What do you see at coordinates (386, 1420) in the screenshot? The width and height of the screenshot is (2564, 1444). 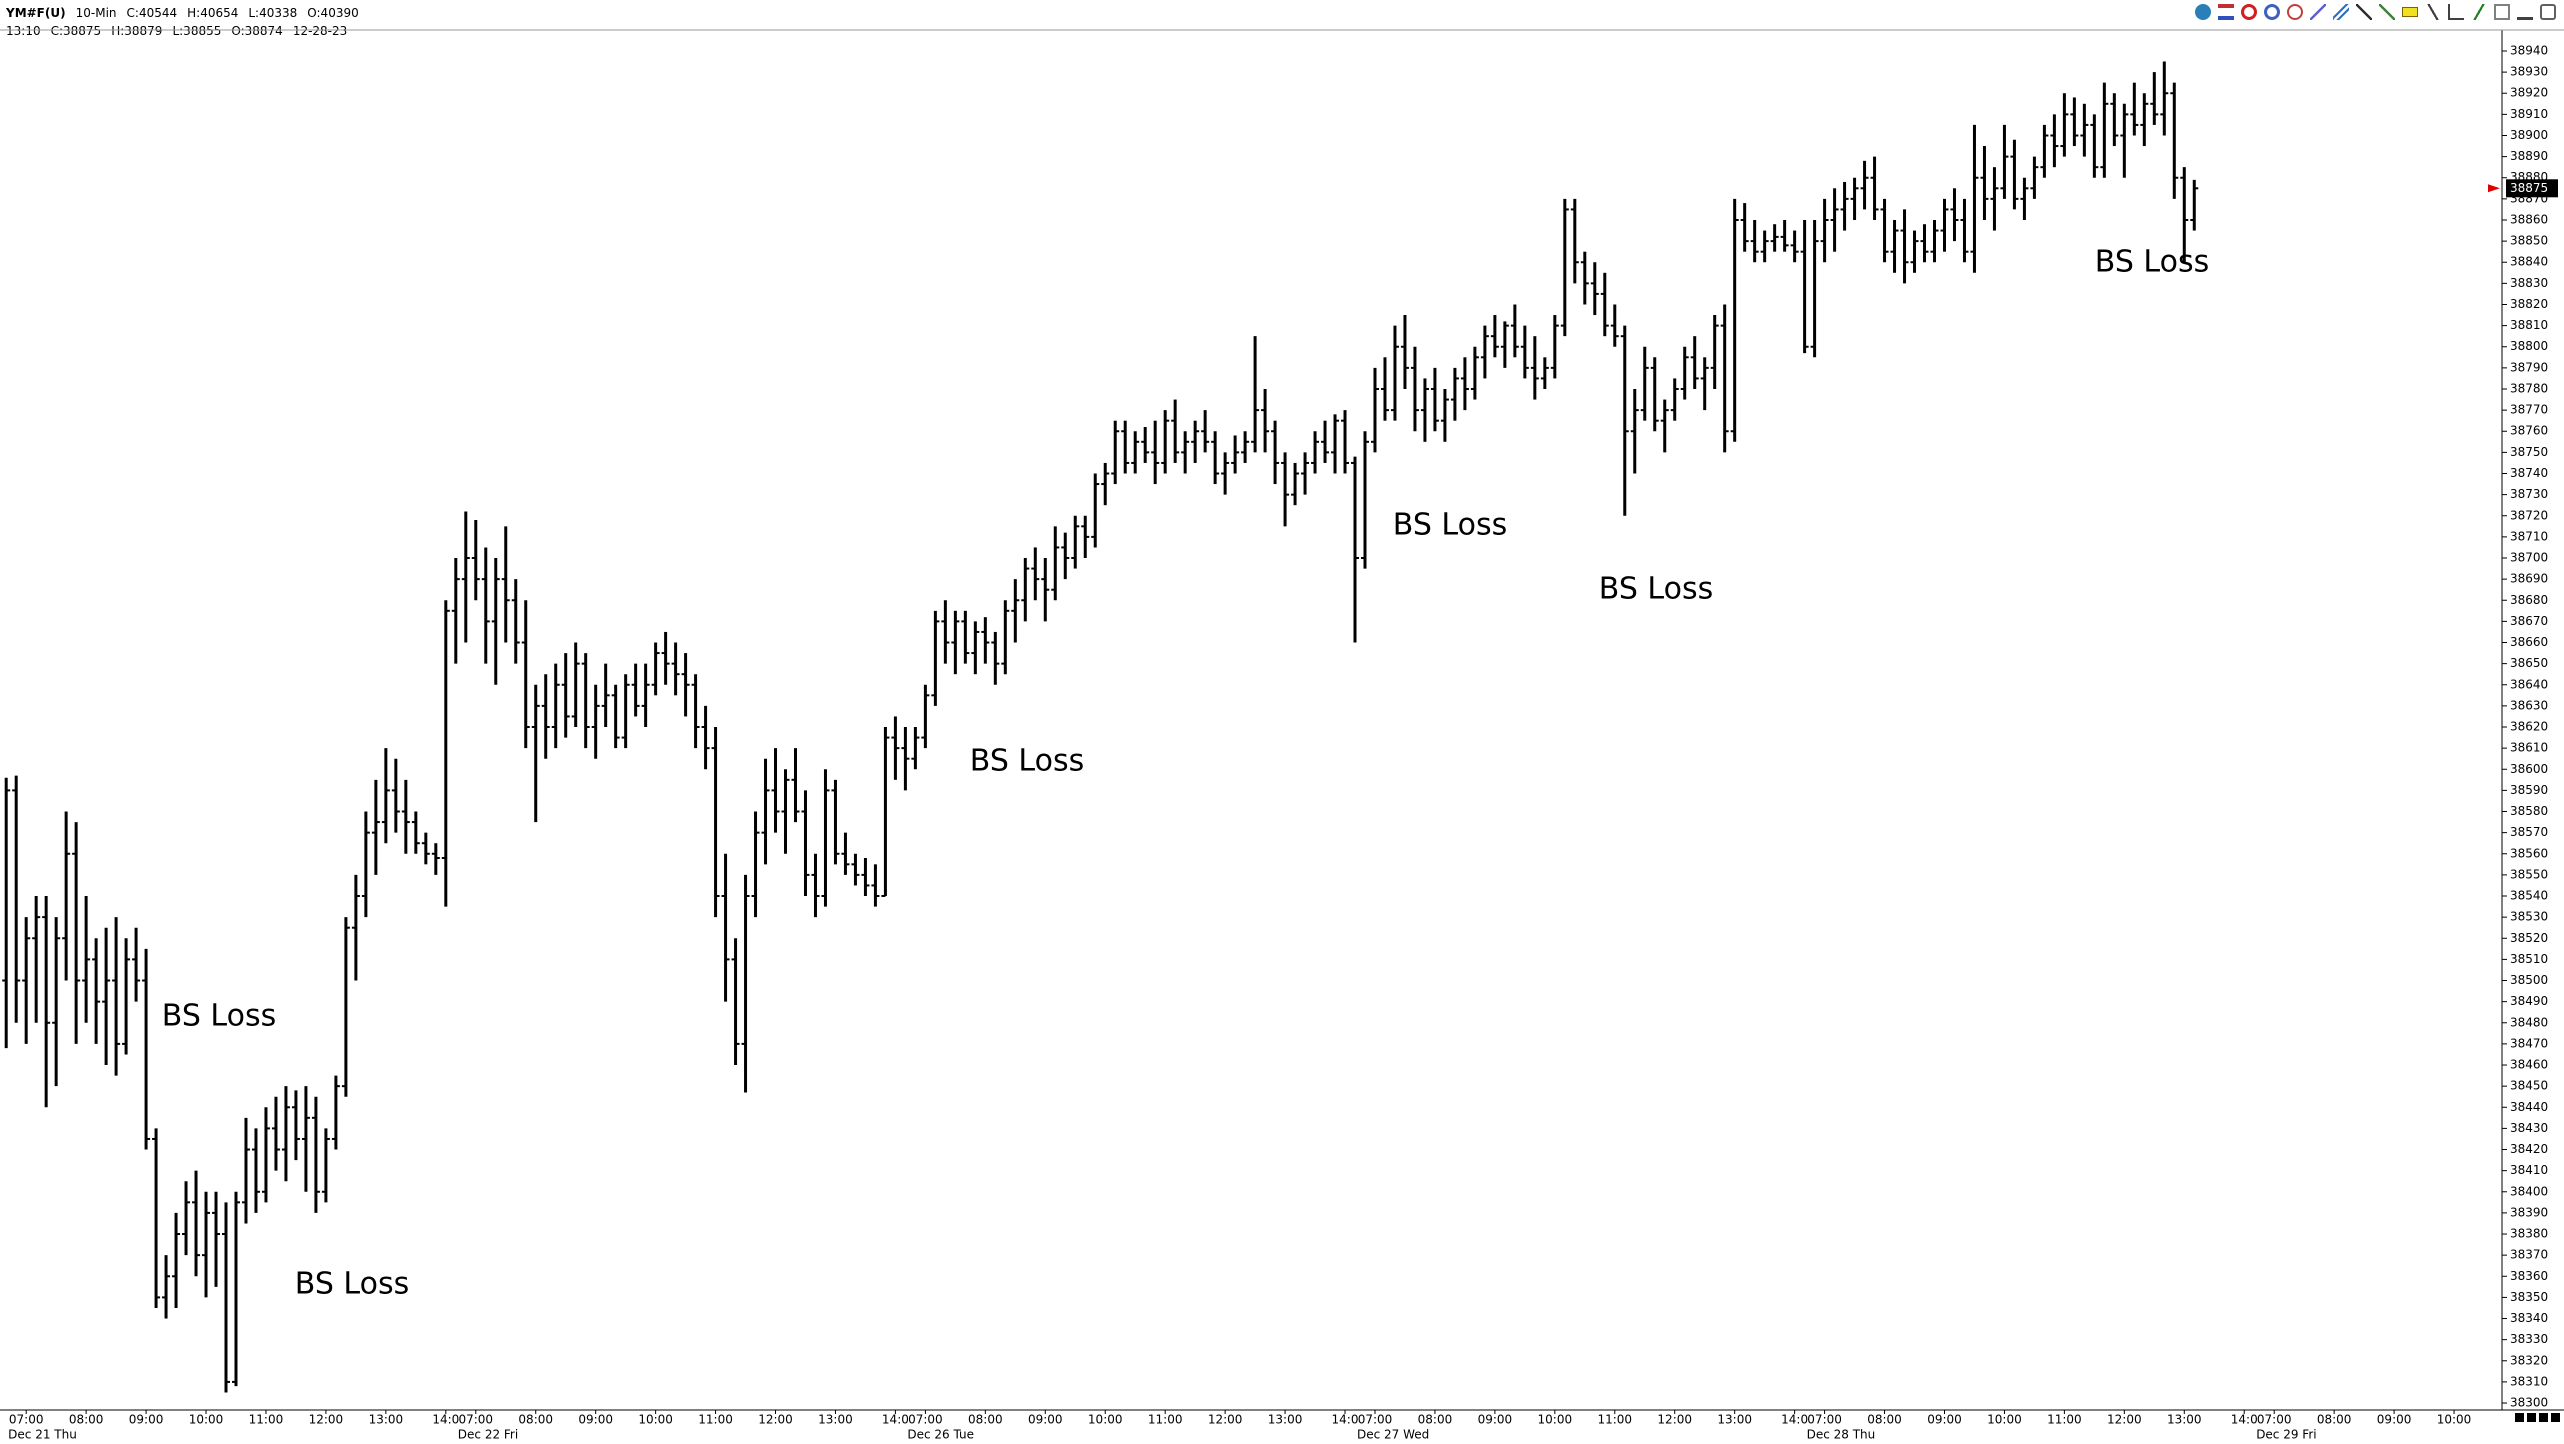 I see `x-tick-label: 13:00` at bounding box center [386, 1420].